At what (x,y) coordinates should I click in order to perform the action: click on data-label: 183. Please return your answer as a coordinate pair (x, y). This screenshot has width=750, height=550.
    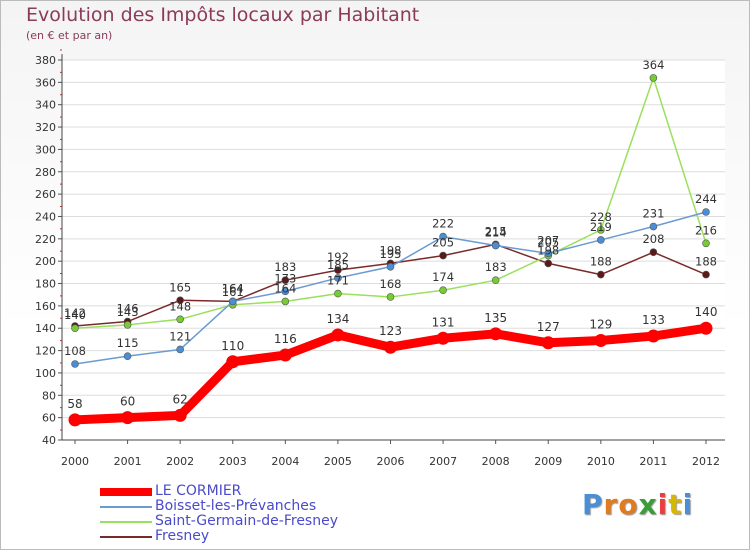
    Looking at the image, I should click on (285, 267).